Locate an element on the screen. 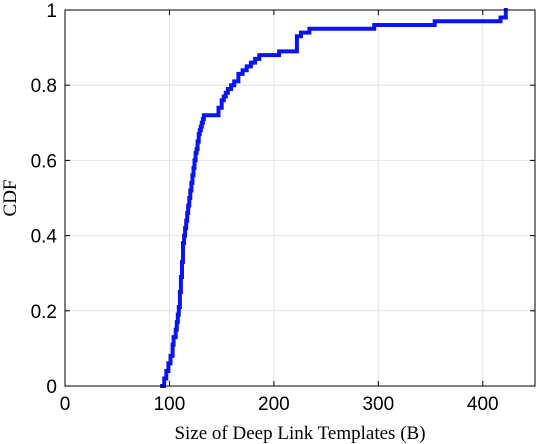 The image size is (543, 444). y-axis-label: CDF is located at coordinates (10, 198).